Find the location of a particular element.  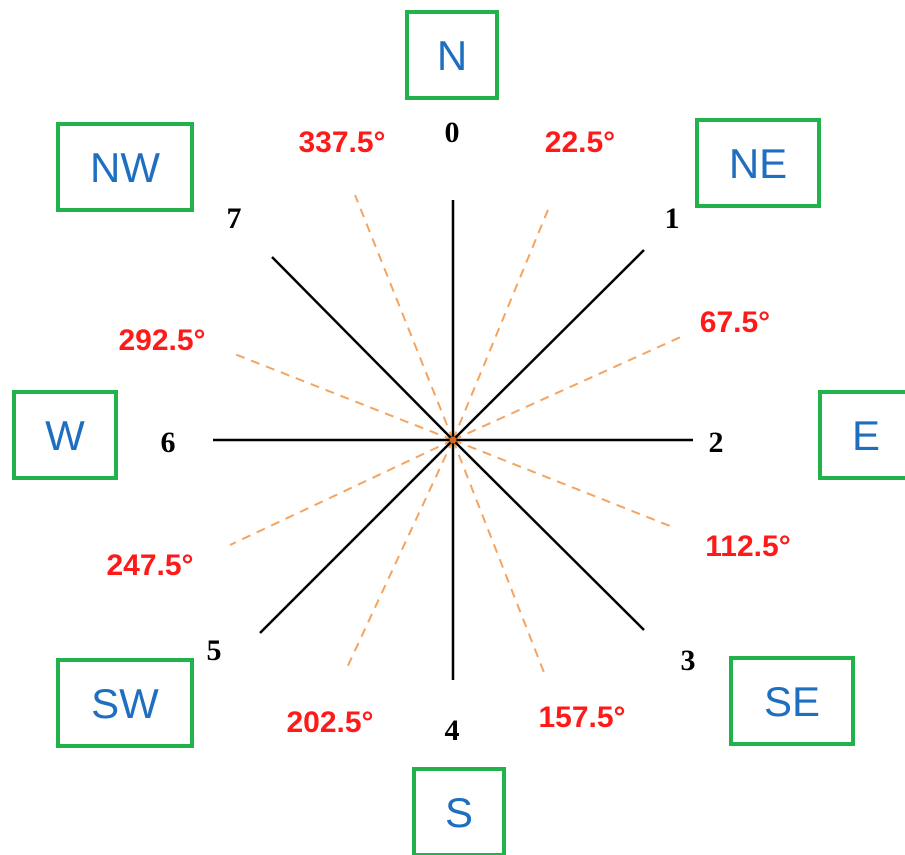

direction-label-n: N is located at coordinates (452, 55).